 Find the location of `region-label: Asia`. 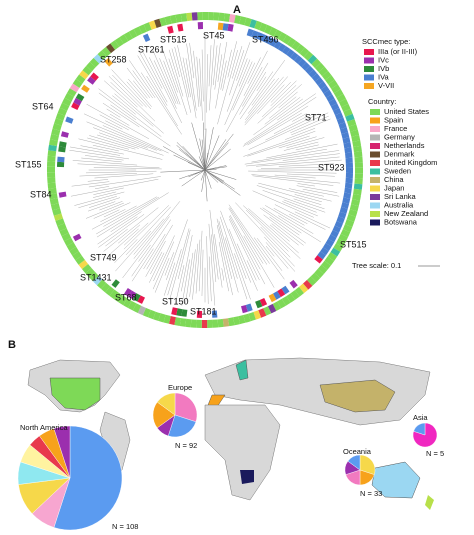

region-label: Asia is located at coordinates (420, 417).